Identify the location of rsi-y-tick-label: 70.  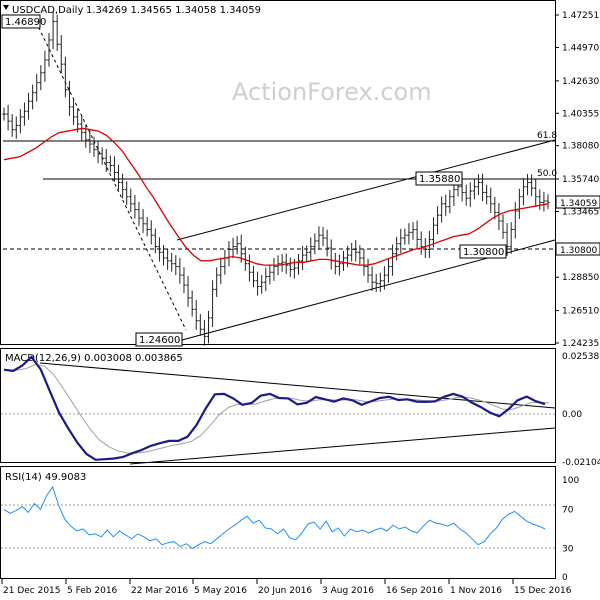
(568, 510).